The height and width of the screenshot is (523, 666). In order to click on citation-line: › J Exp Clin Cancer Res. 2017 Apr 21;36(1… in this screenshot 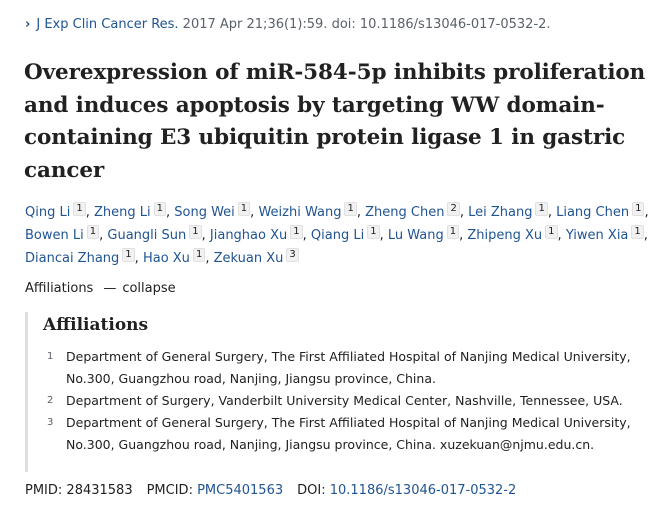, I will do `click(288, 24)`.